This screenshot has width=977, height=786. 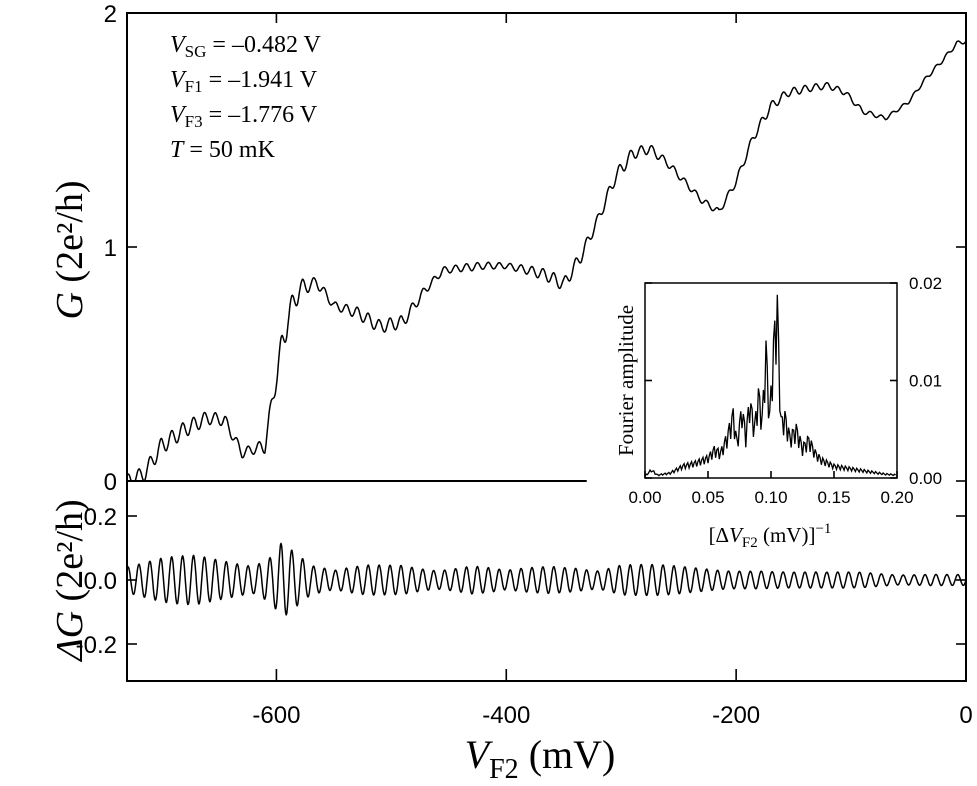 What do you see at coordinates (770, 536) in the screenshot?
I see `inset-x-axis-label: [ΔVF2 (mV)]−1` at bounding box center [770, 536].